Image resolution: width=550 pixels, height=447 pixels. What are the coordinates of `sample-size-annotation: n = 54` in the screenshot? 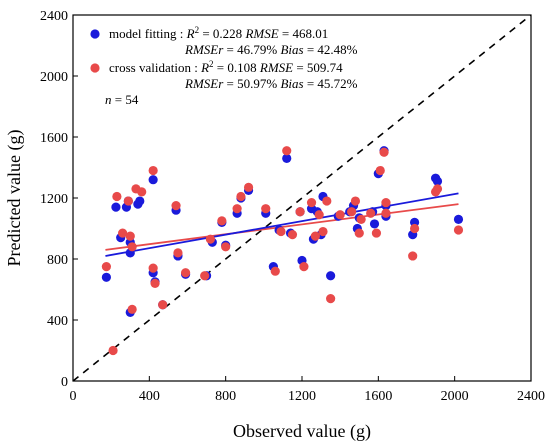 It's located at (122, 99).